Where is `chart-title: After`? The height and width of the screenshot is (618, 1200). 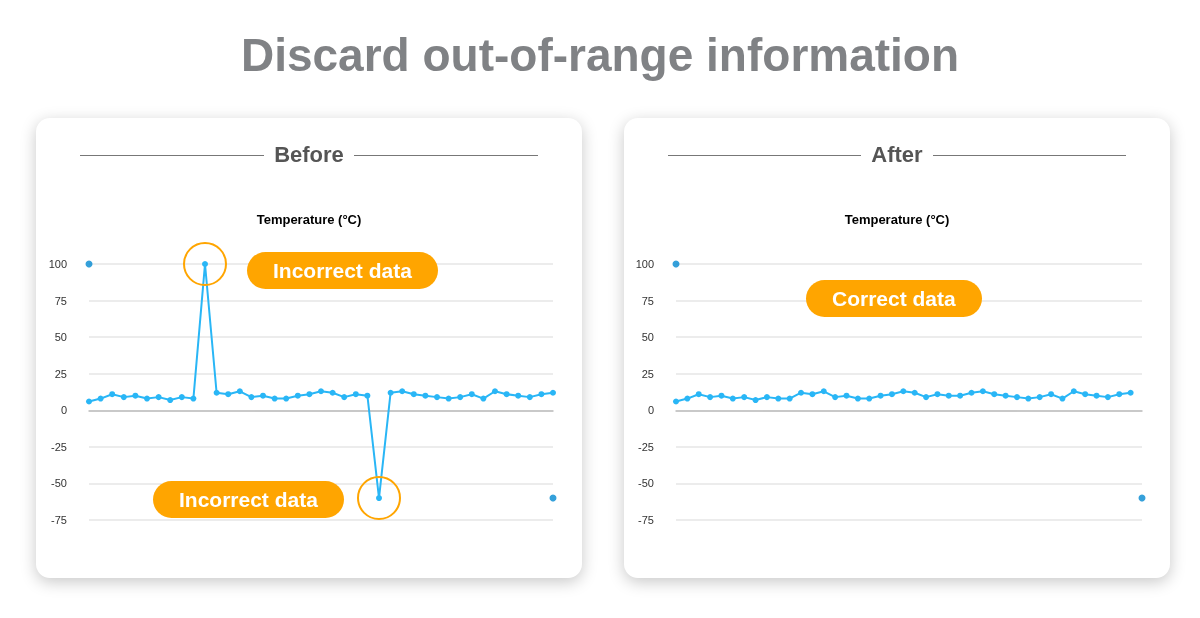
chart-title: After is located at coordinates (897, 155).